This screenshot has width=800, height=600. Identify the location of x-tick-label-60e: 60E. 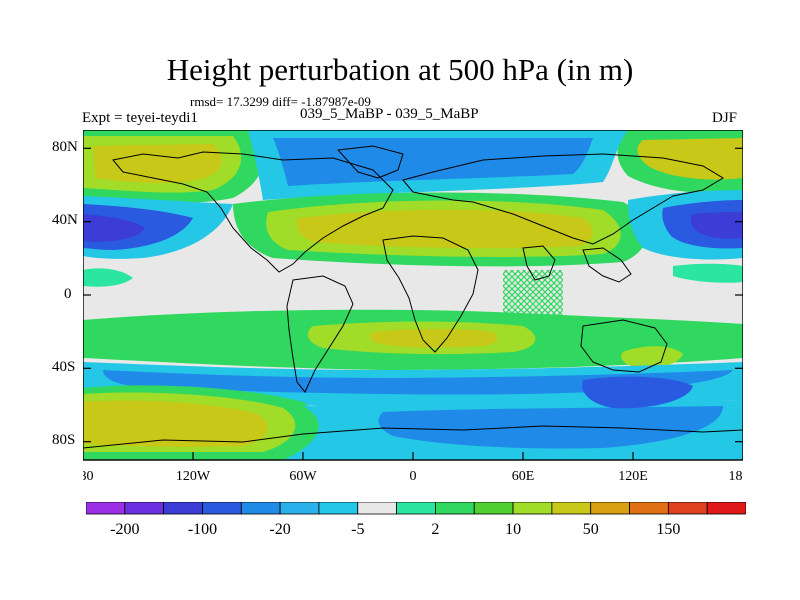
(523, 476).